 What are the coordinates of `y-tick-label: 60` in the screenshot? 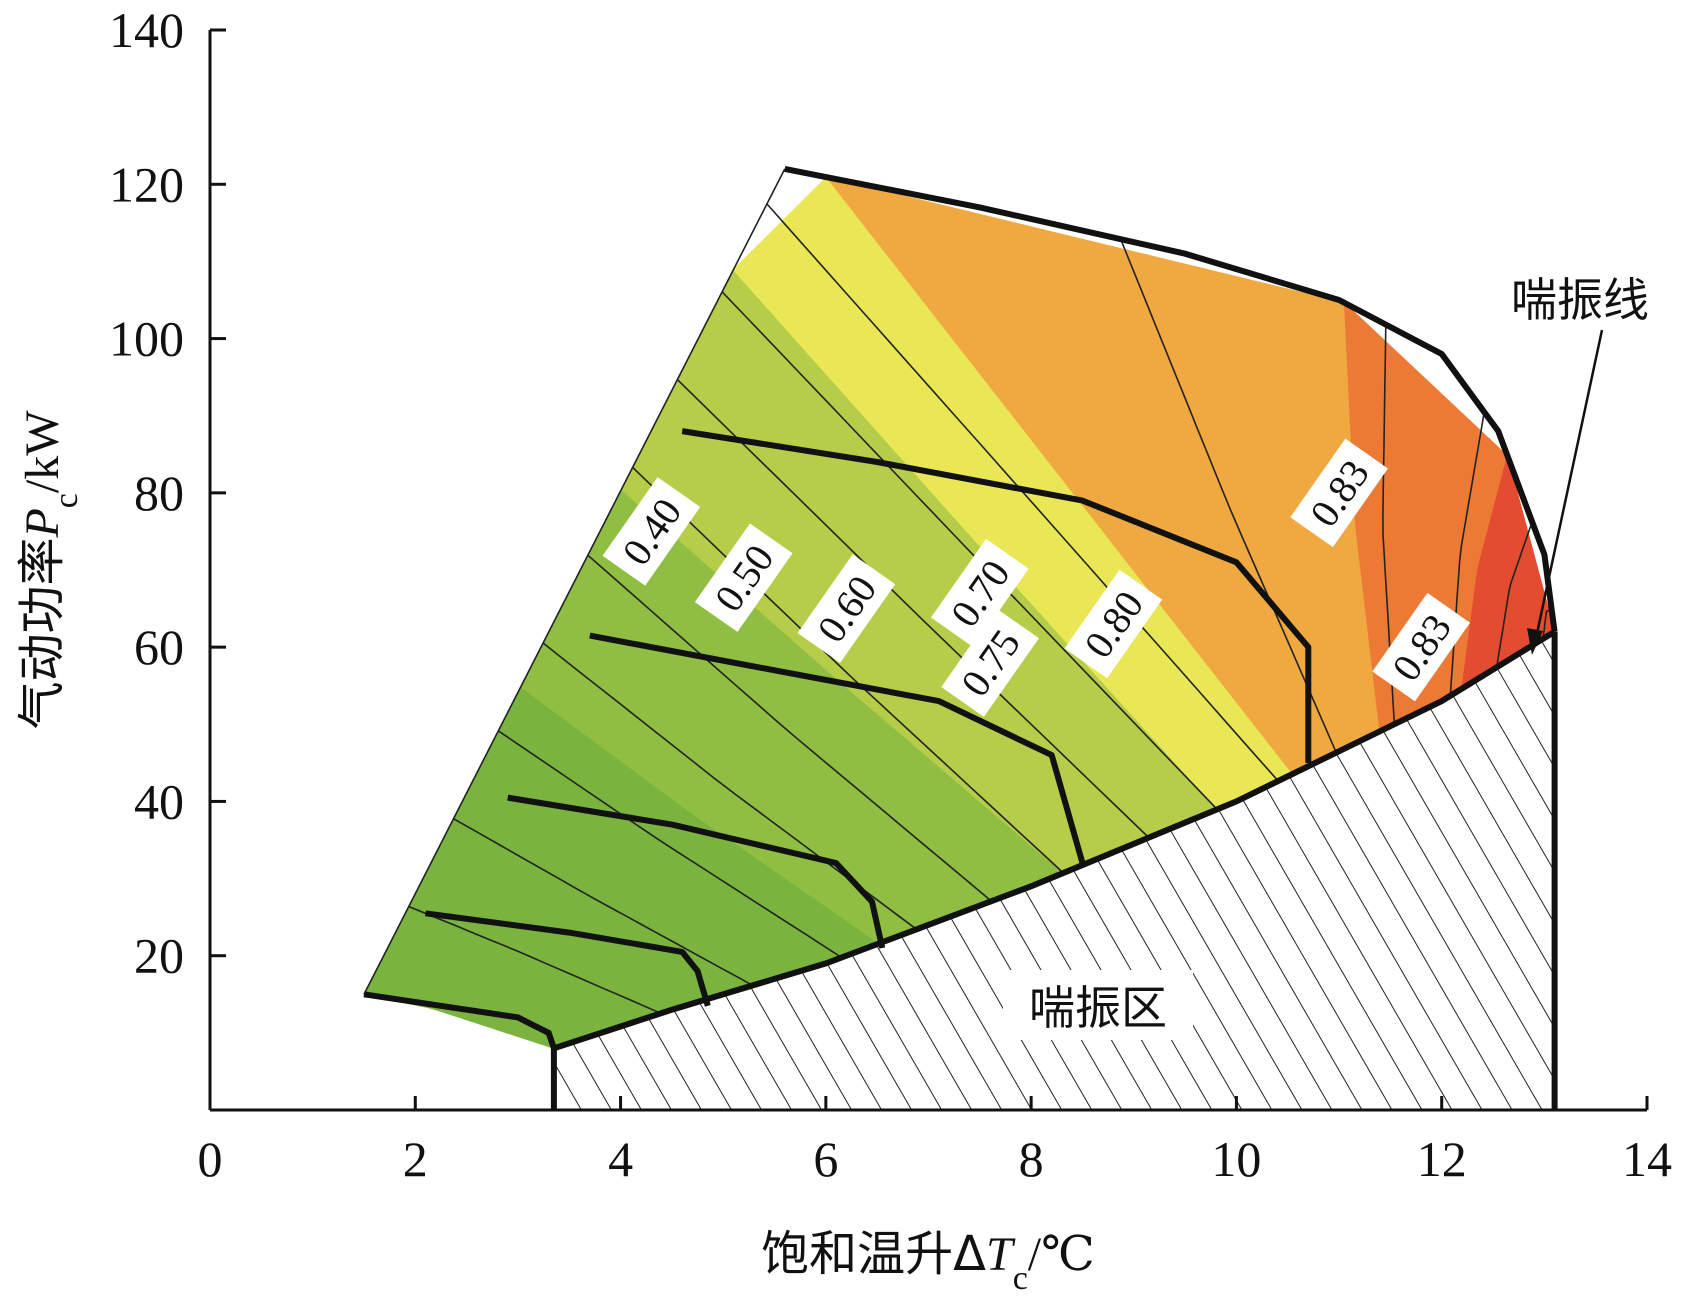 It's located at (159, 647).